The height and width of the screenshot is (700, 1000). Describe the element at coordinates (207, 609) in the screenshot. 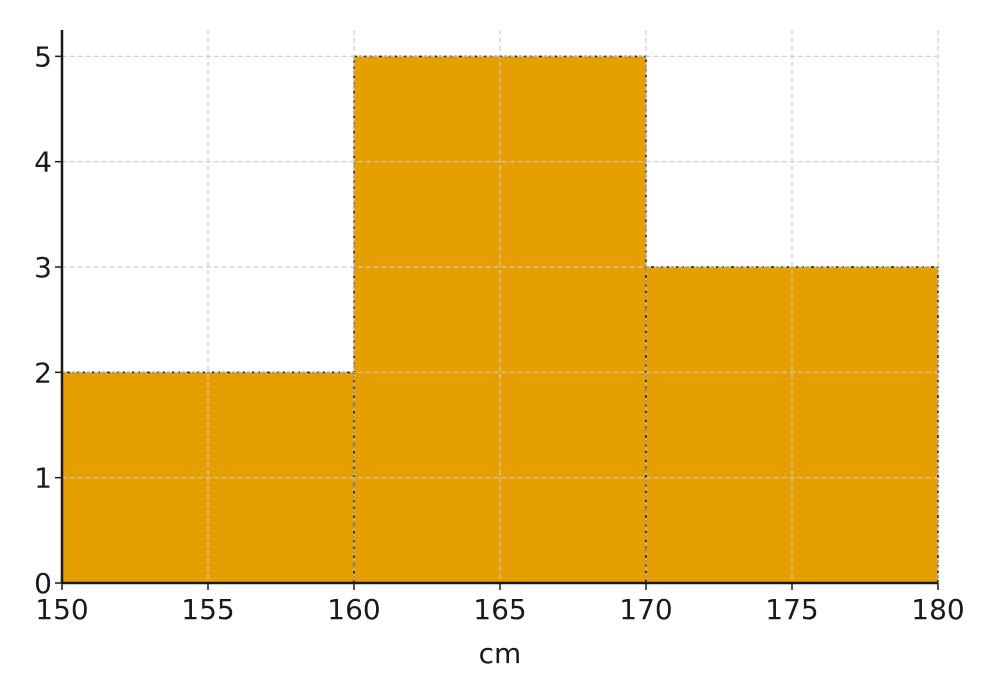

I see `x-tick-label: 155` at that location.